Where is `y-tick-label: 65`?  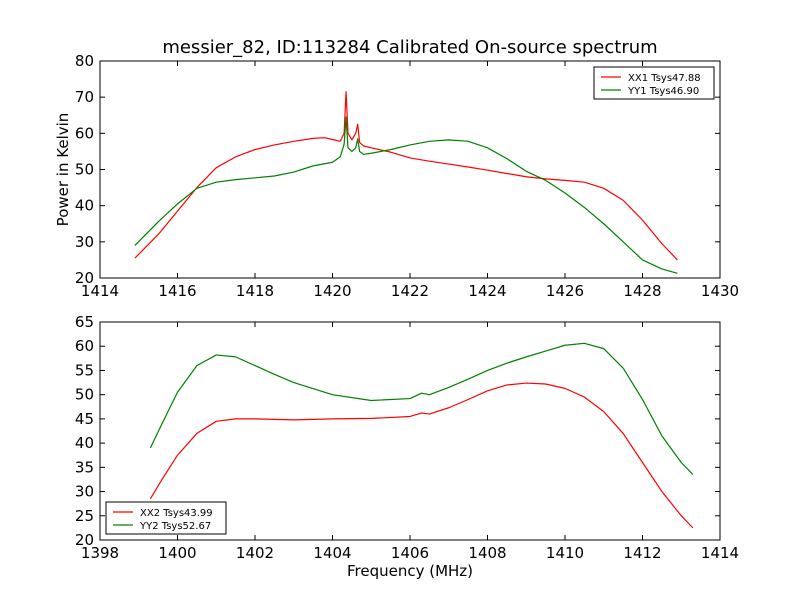 y-tick-label: 65 is located at coordinates (84, 322).